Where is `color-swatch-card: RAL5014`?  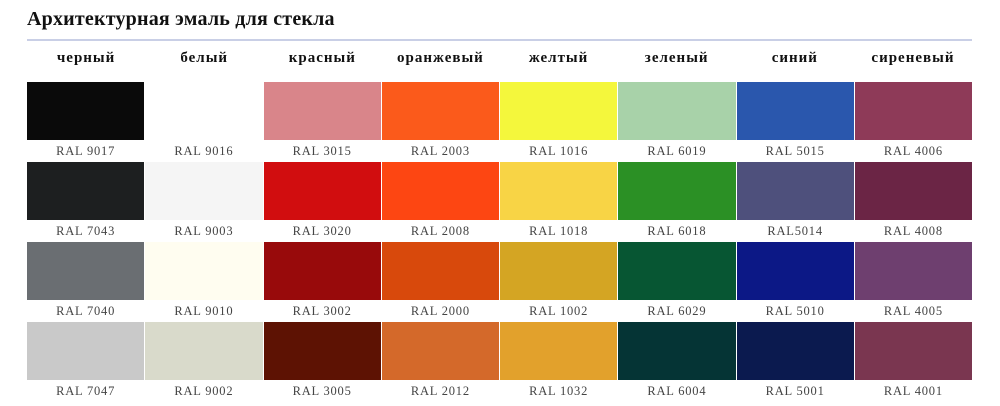 color-swatch-card: RAL5014 is located at coordinates (795, 202).